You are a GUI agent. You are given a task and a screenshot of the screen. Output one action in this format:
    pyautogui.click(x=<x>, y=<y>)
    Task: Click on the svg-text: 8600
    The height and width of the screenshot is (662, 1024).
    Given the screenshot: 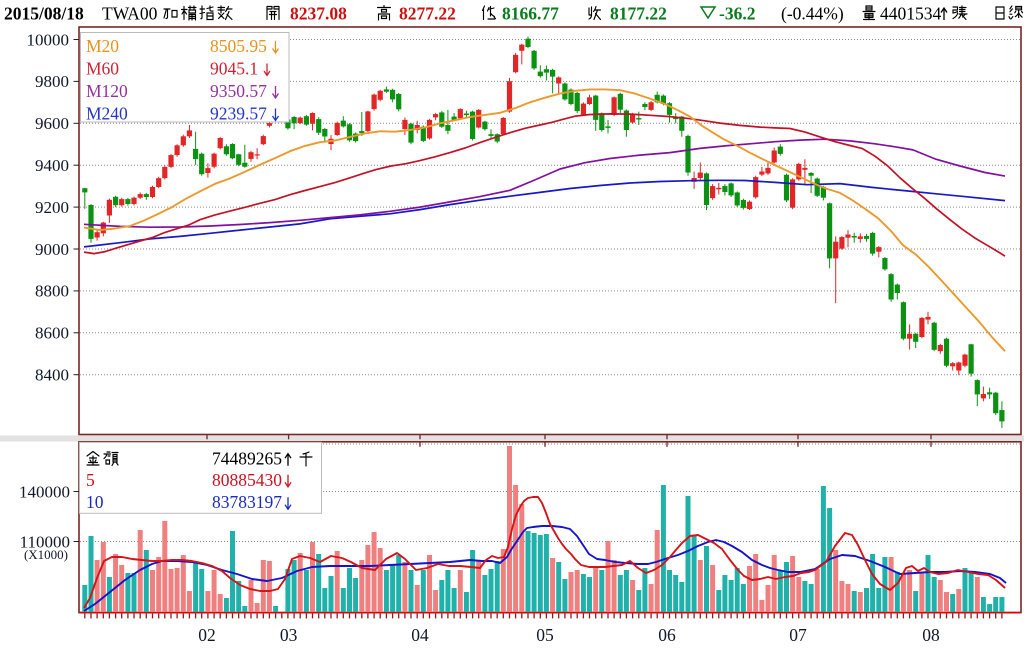 What is the action you would take?
    pyautogui.click(x=52, y=333)
    